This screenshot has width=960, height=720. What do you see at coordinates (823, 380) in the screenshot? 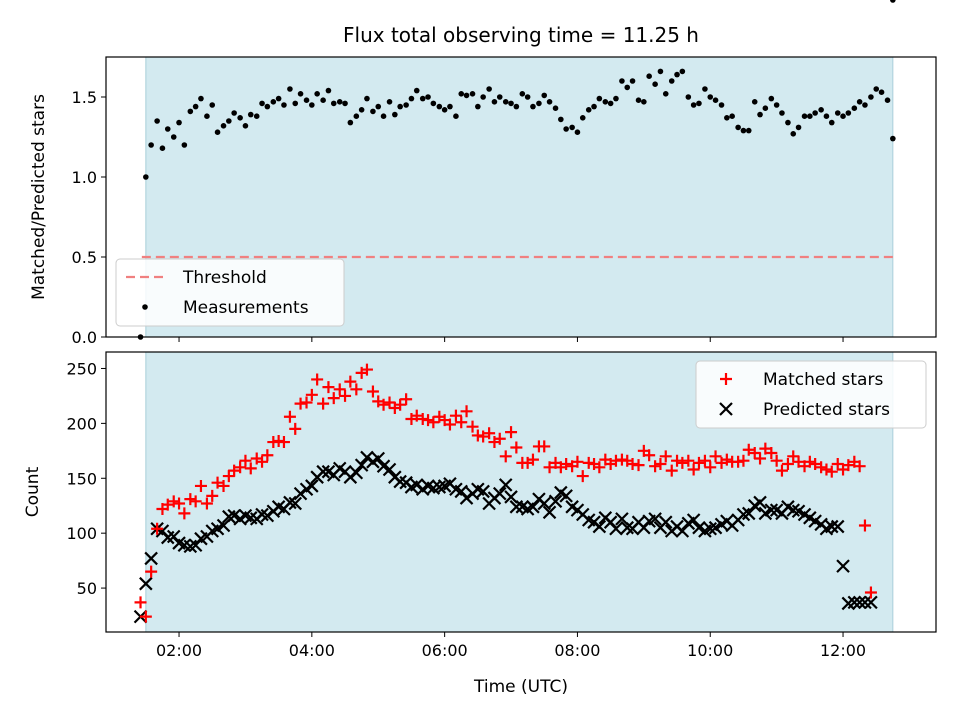
I see `legend-matched-label: Matched stars` at bounding box center [823, 380].